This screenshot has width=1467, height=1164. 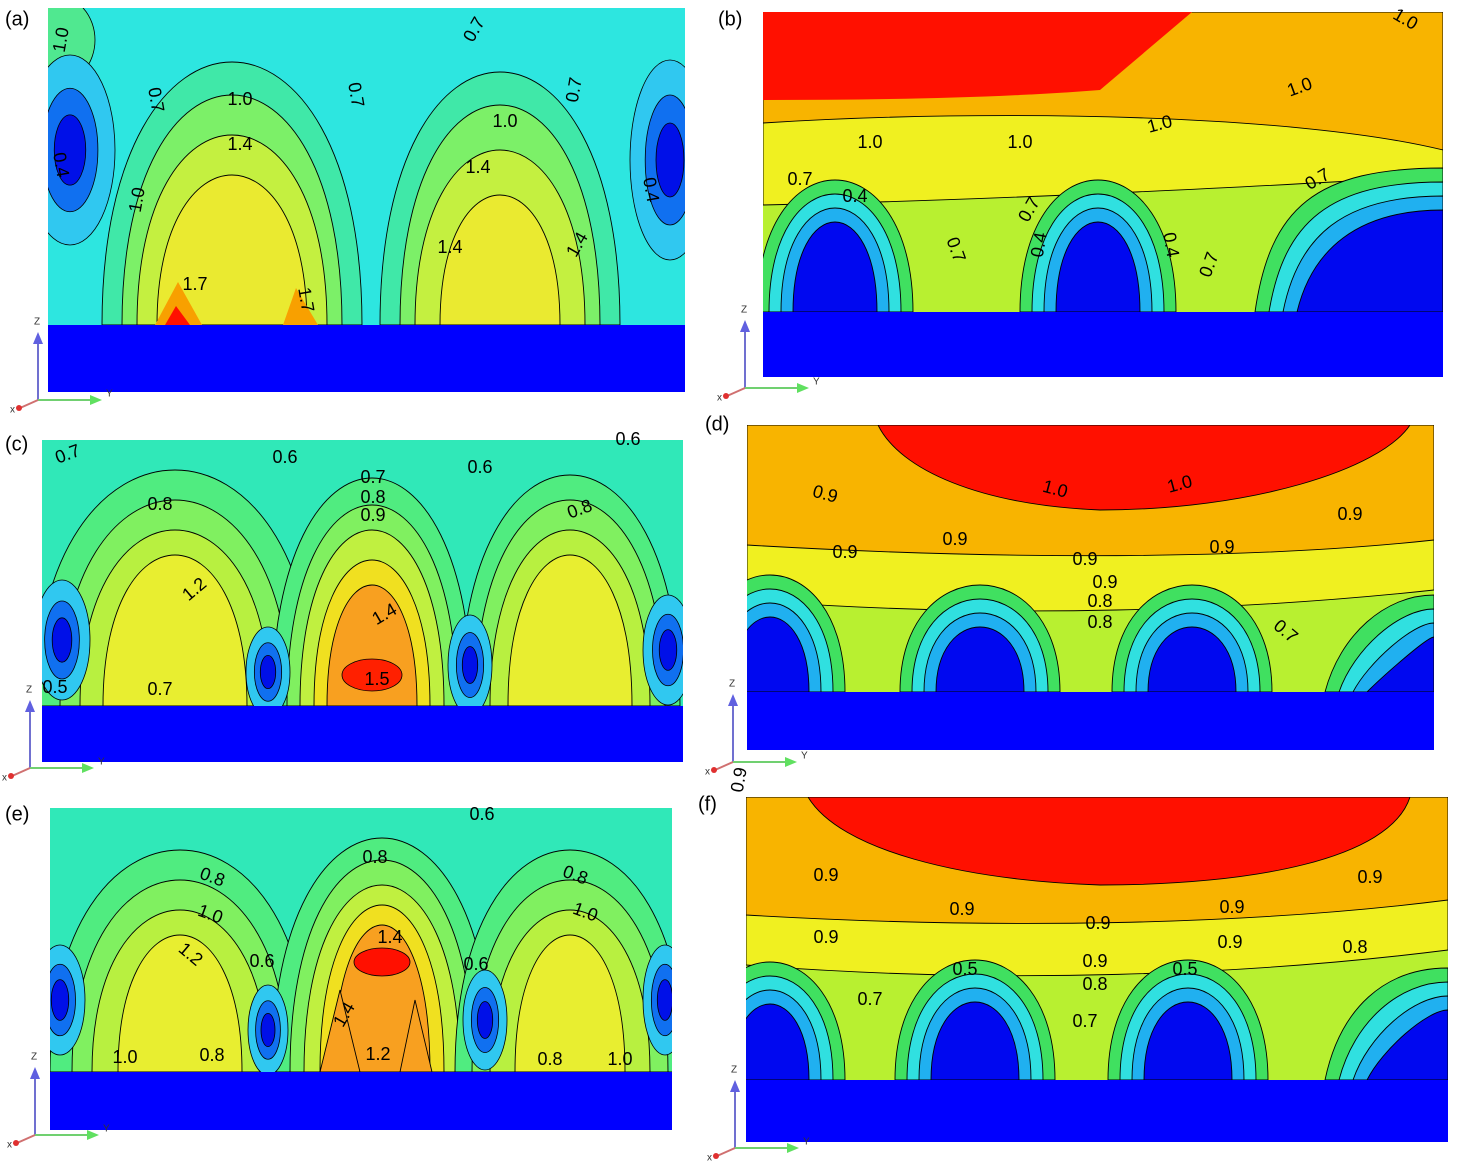 I want to click on panel-label: (c), so click(x=16, y=444).